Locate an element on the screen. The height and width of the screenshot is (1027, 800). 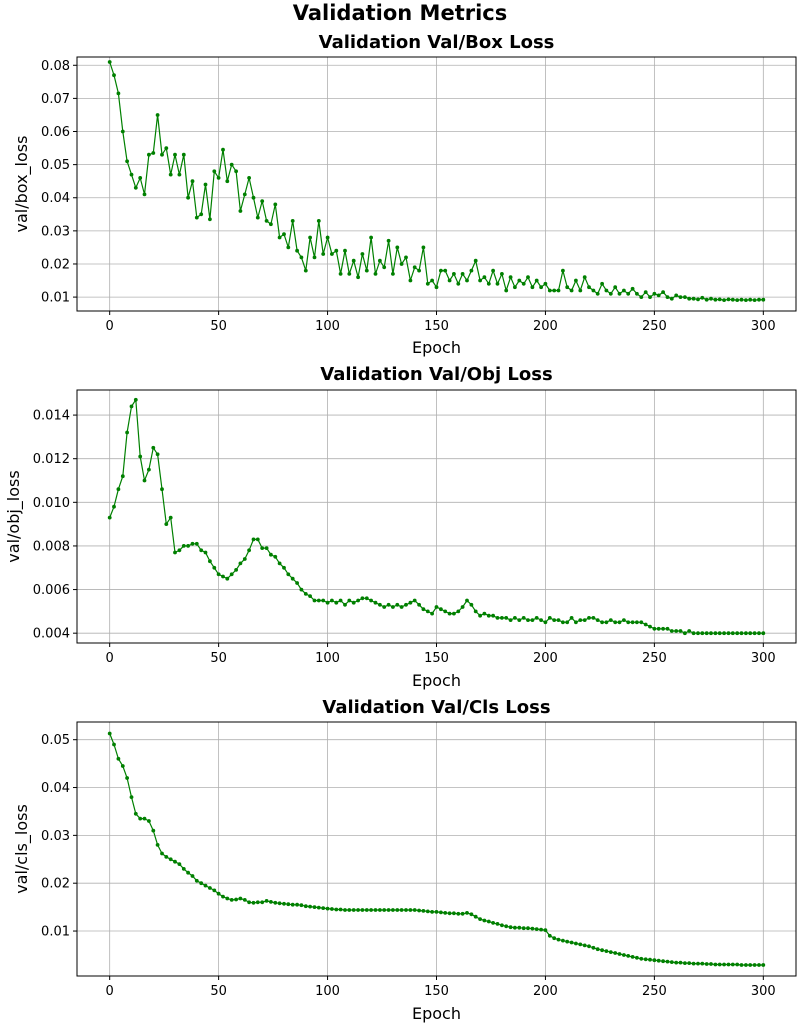
chart-title: Validation Val/Obj Loss is located at coordinates (436, 374).